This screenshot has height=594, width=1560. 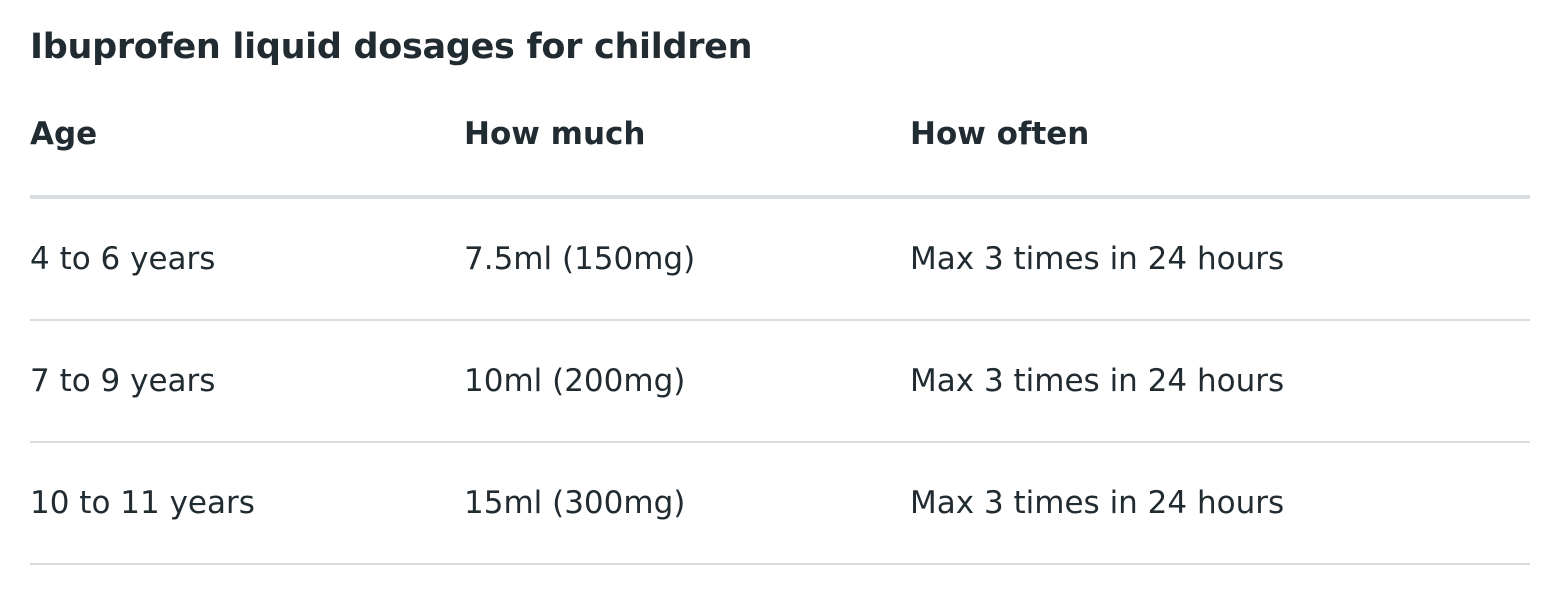 What do you see at coordinates (687, 259) in the screenshot?
I see `cell-how-much: 7.5ml (150mg)` at bounding box center [687, 259].